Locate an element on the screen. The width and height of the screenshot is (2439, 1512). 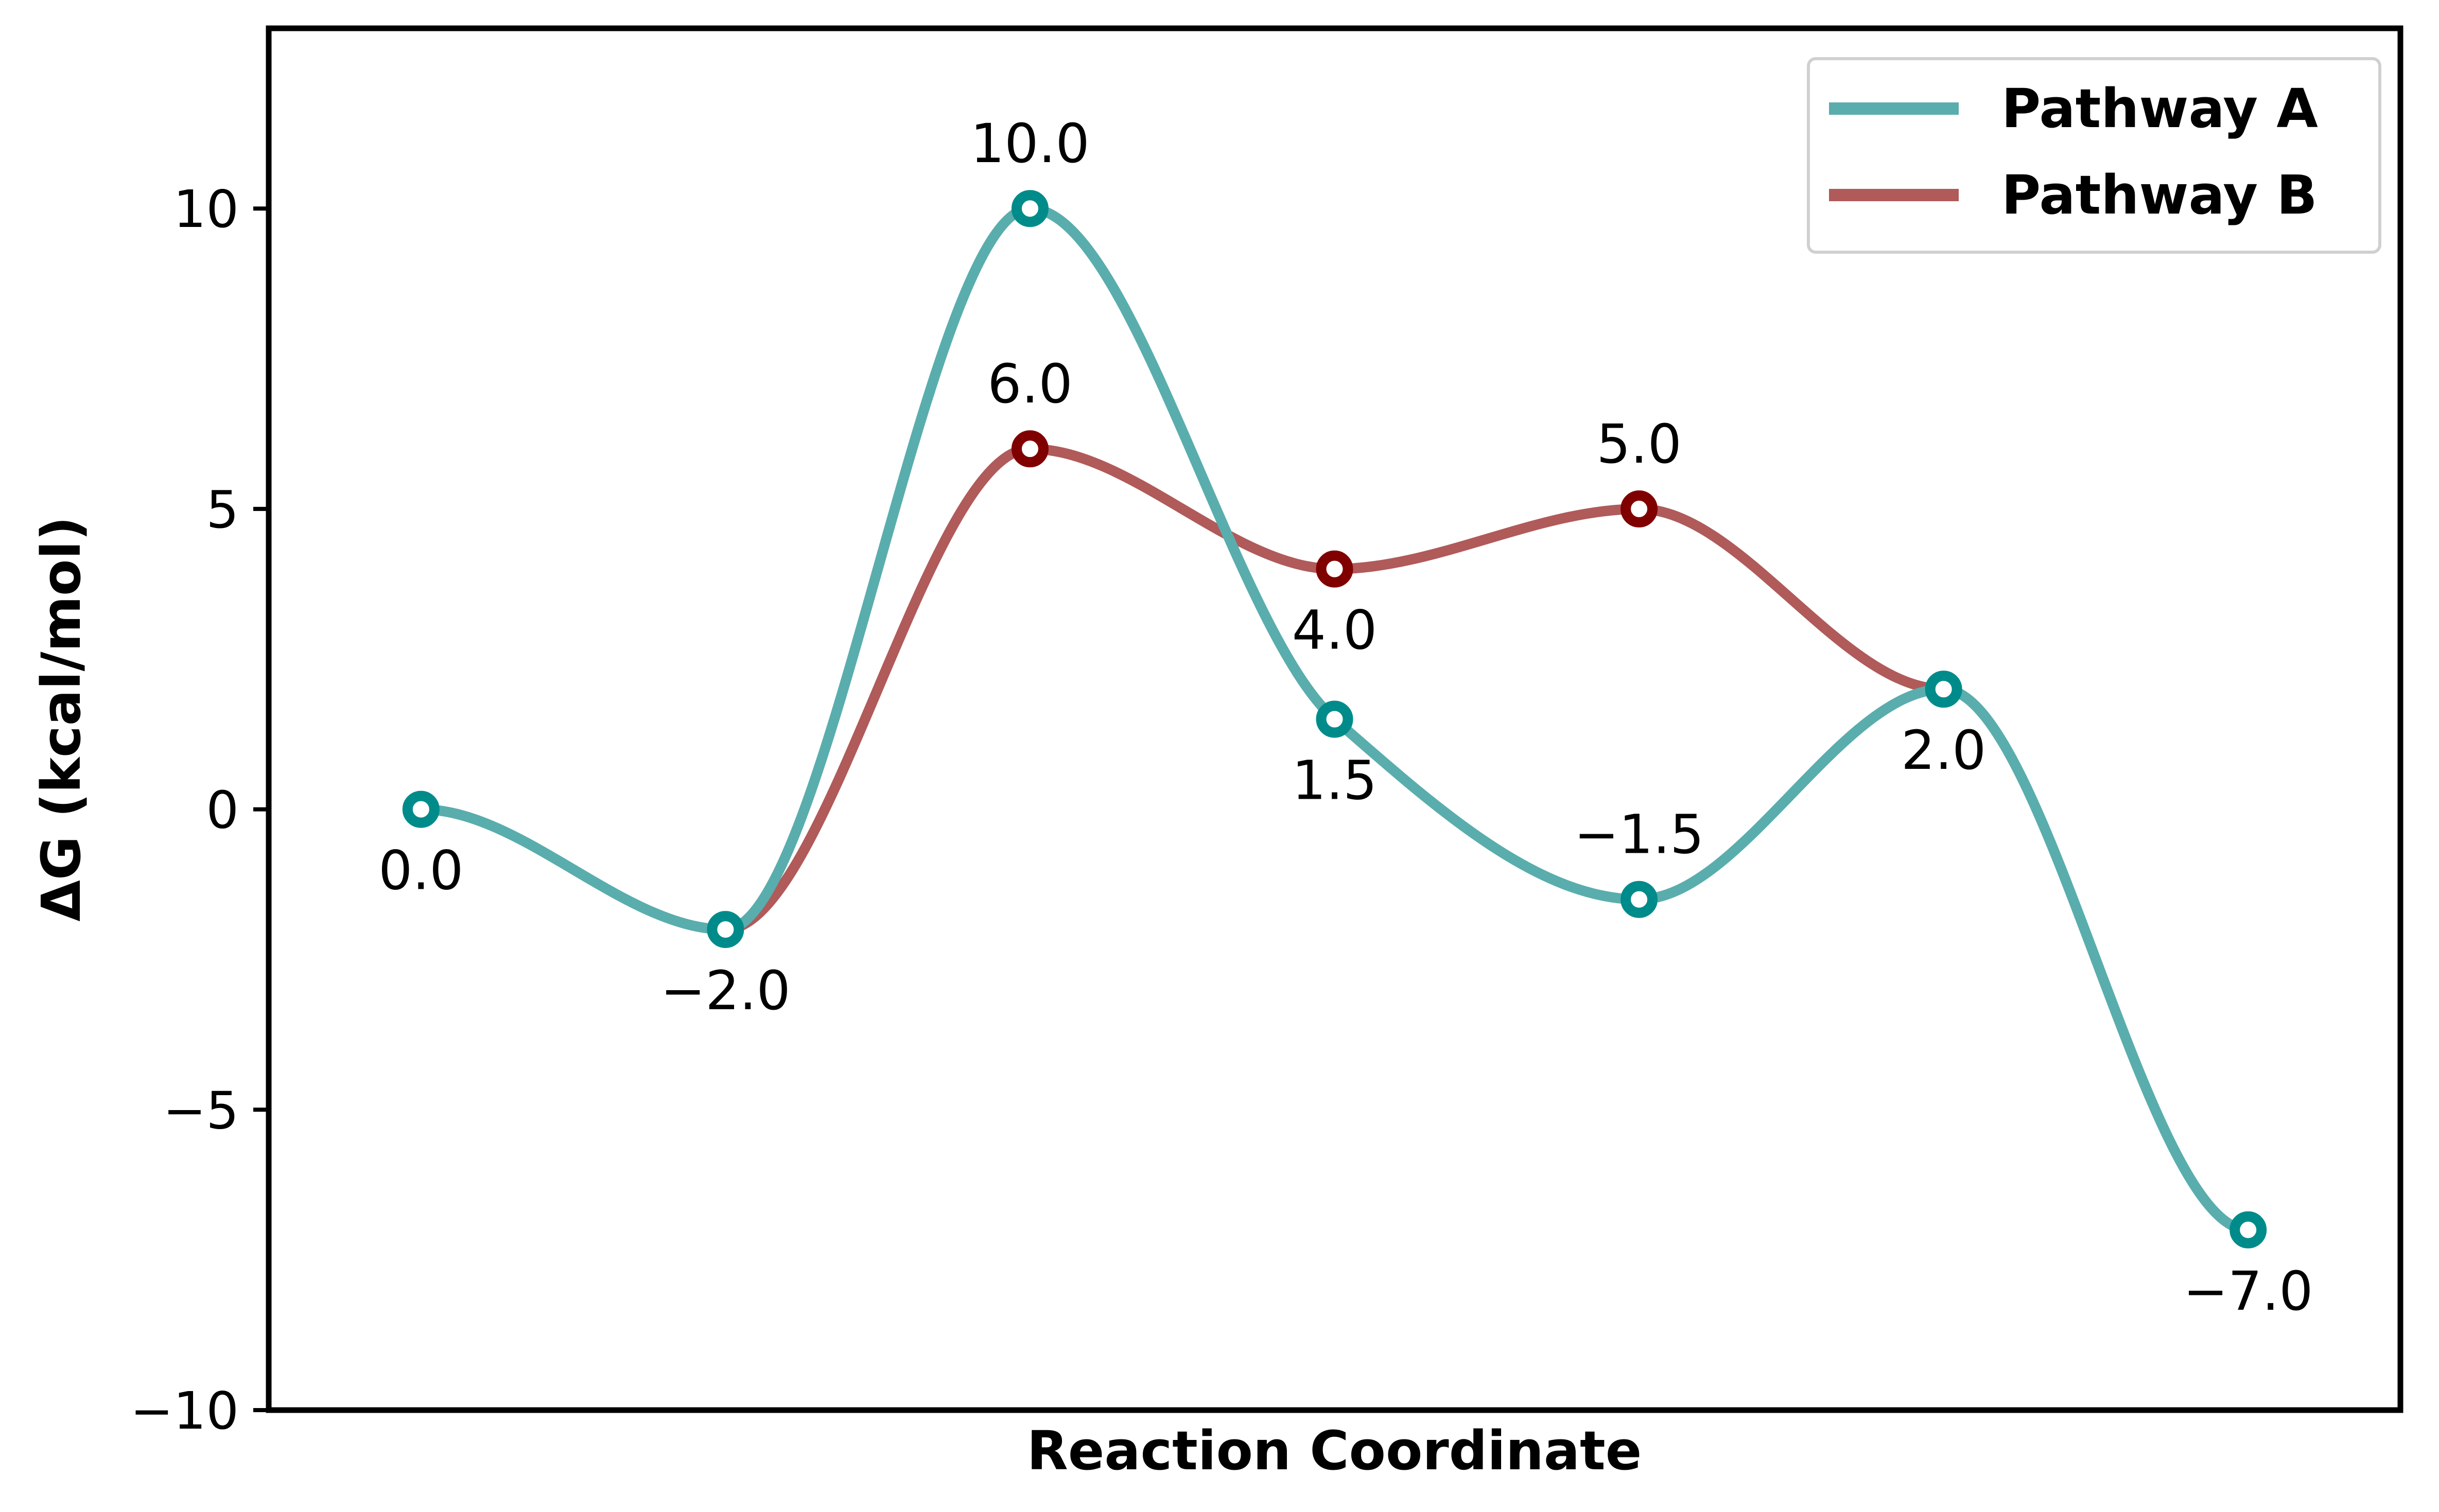
y-axis-title: ΔG (kcal/mol) is located at coordinates (61, 718).